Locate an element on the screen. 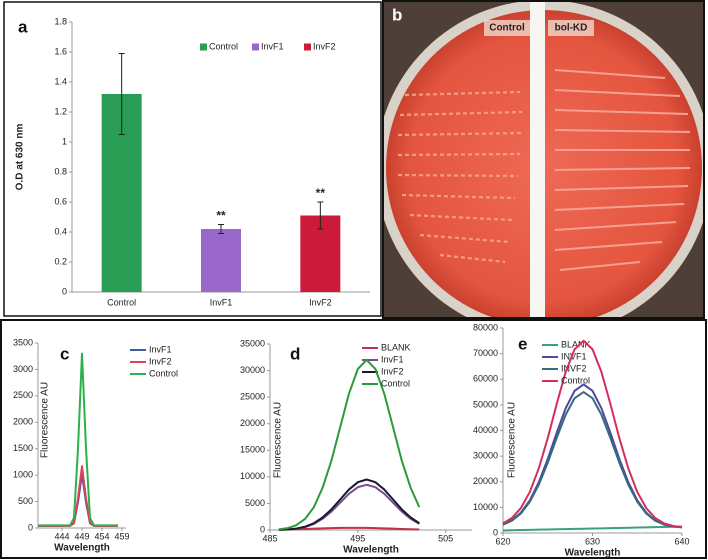  x-tick-label: Control is located at coordinates (121, 302).